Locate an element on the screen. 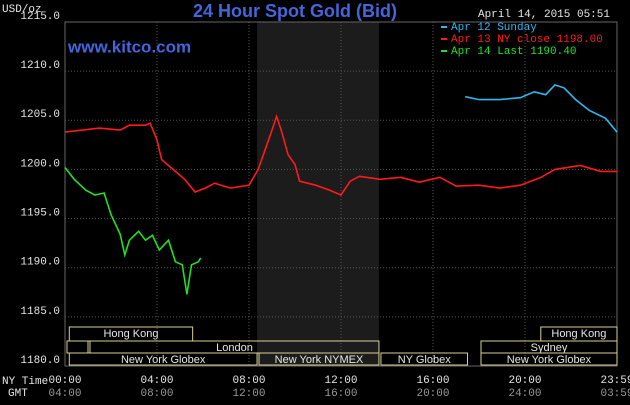 This screenshot has width=630, height=405. gmt-tick-label: 04:00 is located at coordinates (64, 394).